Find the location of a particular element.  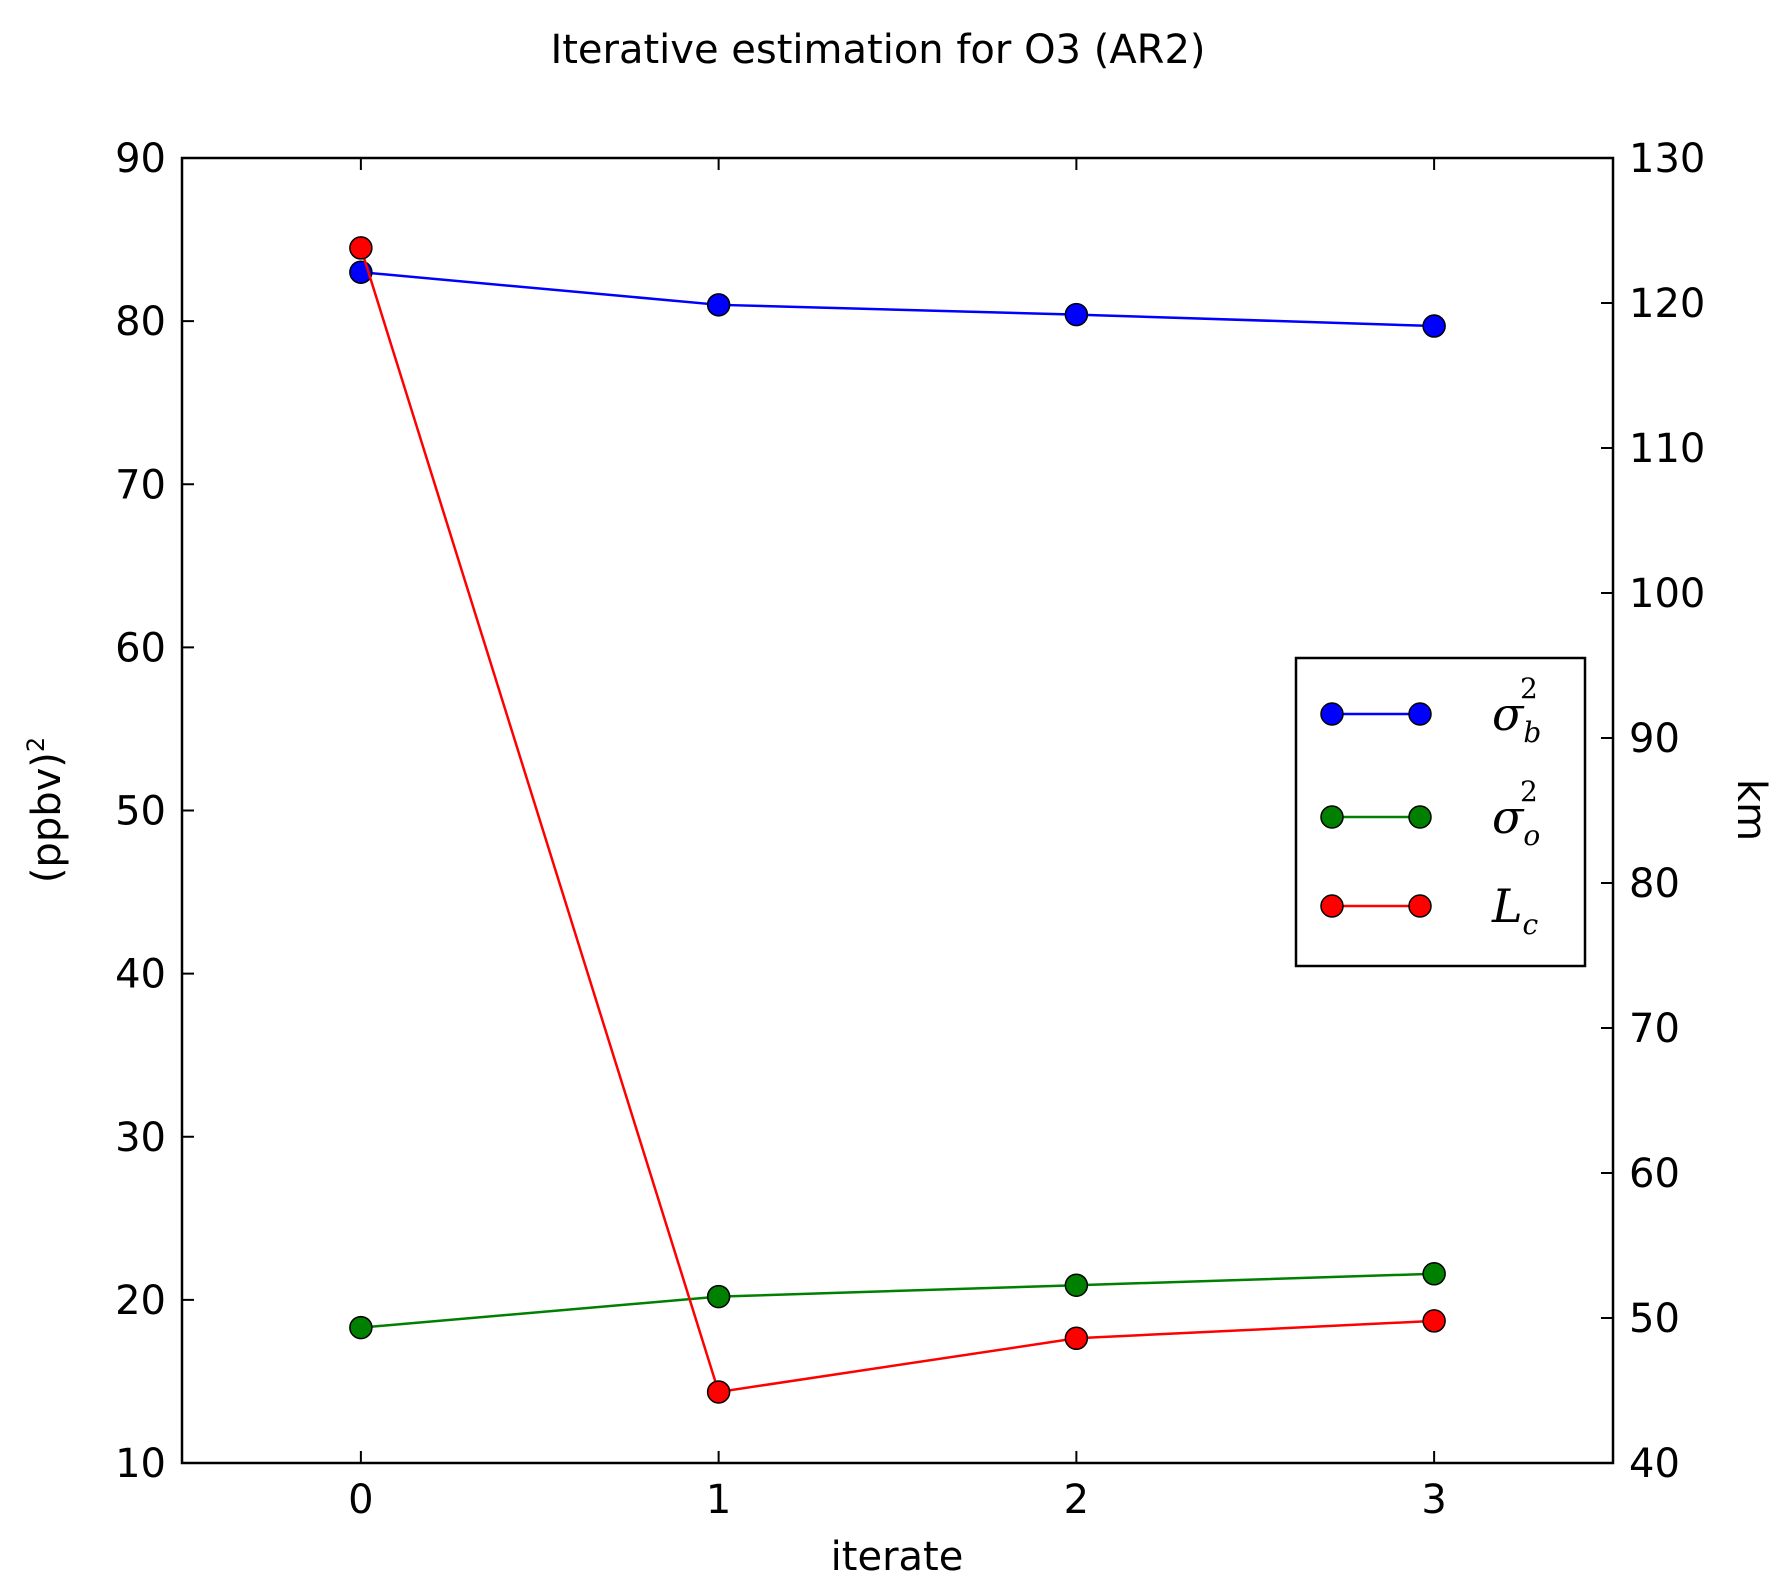

legend-label-2: σo2 is located at coordinates (1516, 813).